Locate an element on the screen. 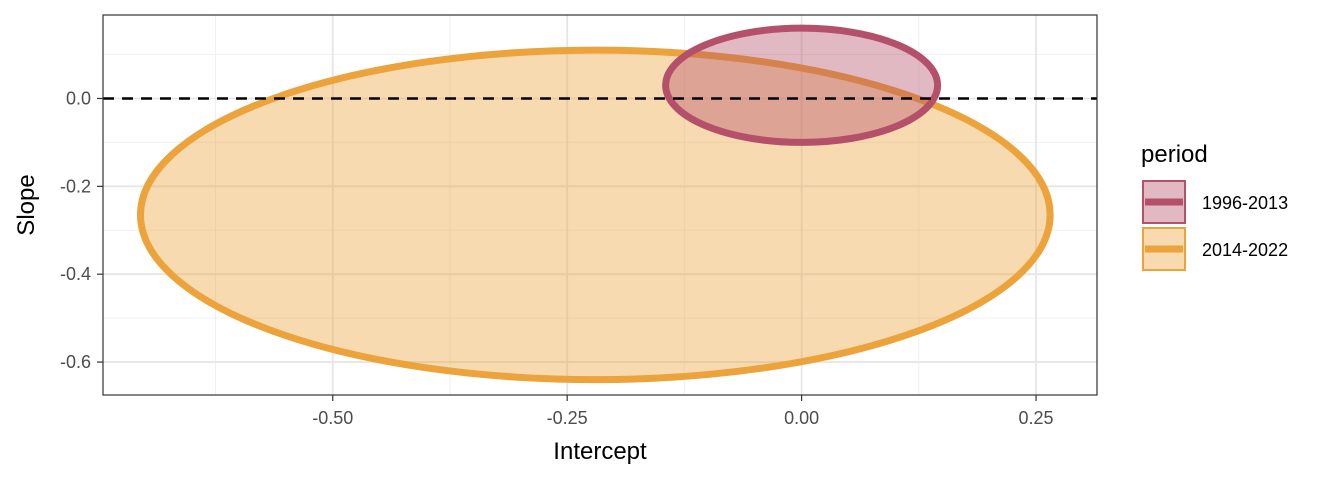 The width and height of the screenshot is (1344, 480). legend: period 1996-2013 2014-2022 is located at coordinates (1214, 206).